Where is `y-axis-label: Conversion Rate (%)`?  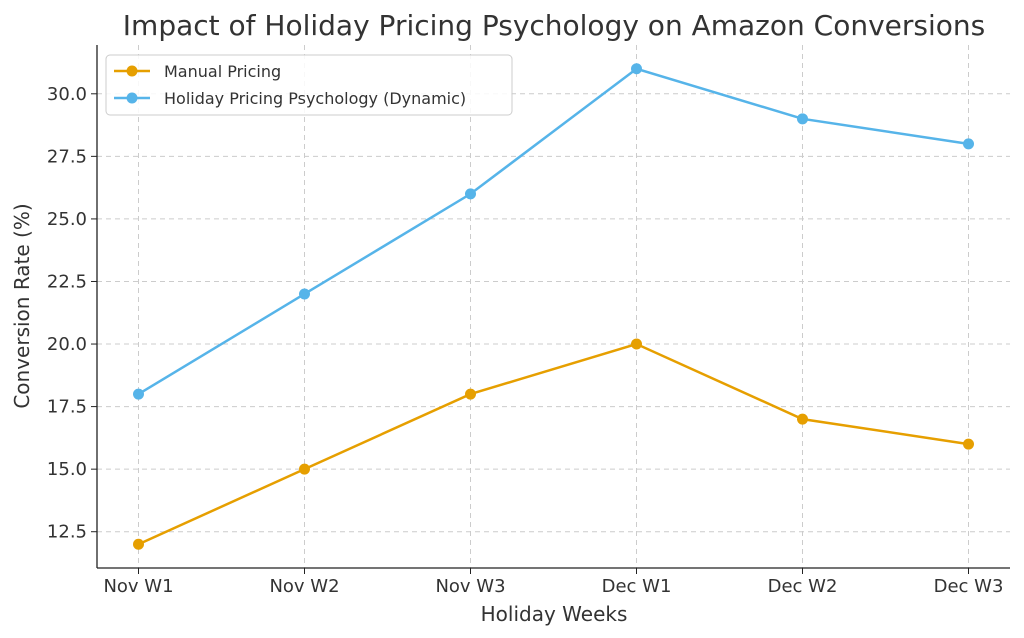 y-axis-label: Conversion Rate (%) is located at coordinates (22, 305).